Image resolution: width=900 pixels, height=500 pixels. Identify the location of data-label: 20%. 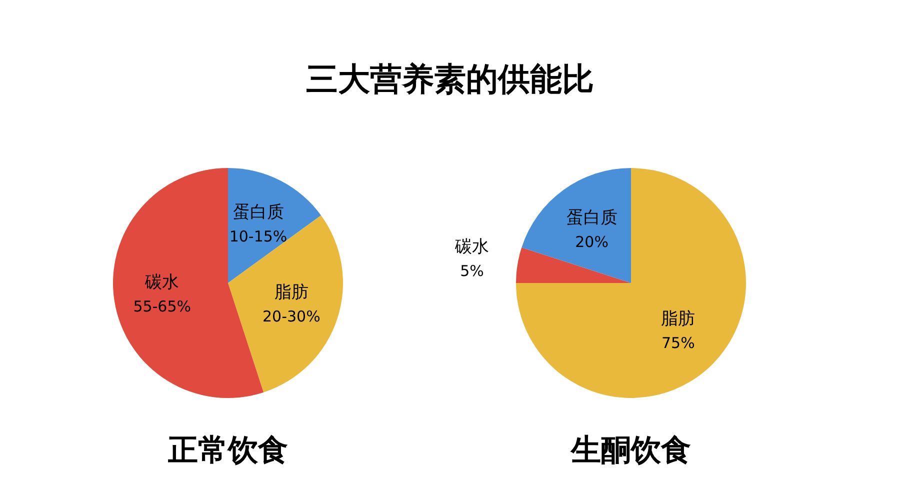
(591, 242).